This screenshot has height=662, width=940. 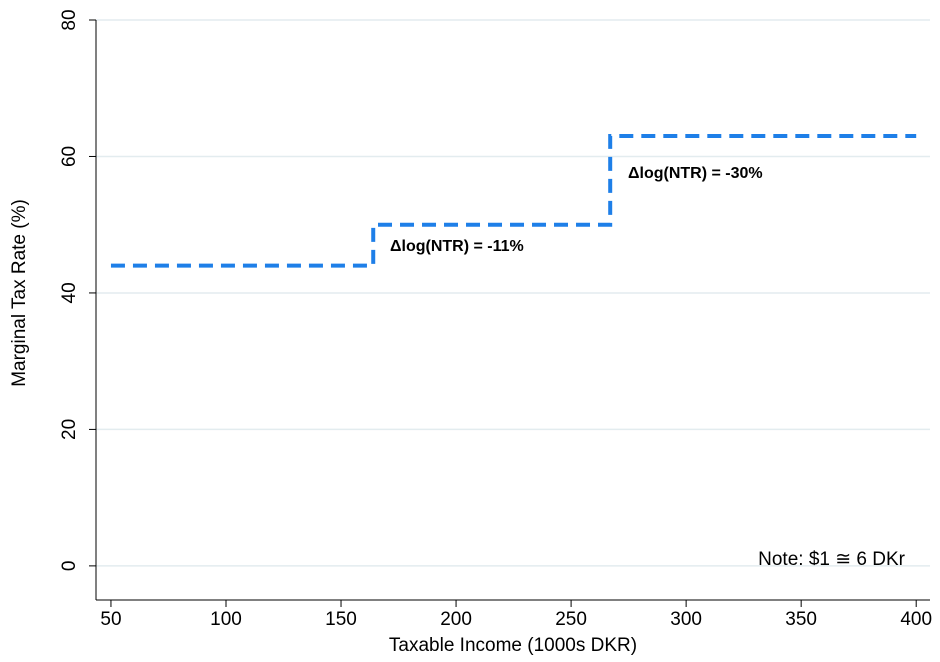 I want to click on x-tick-label: 50, so click(x=110, y=619).